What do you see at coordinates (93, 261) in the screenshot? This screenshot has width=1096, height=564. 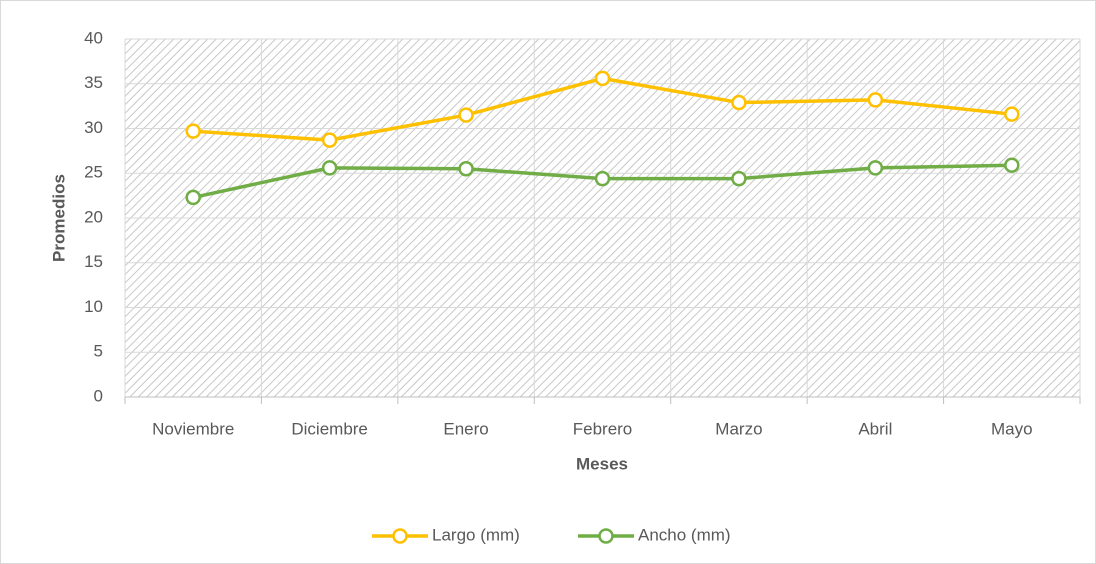 I see `y-tick-label: 15` at bounding box center [93, 261].